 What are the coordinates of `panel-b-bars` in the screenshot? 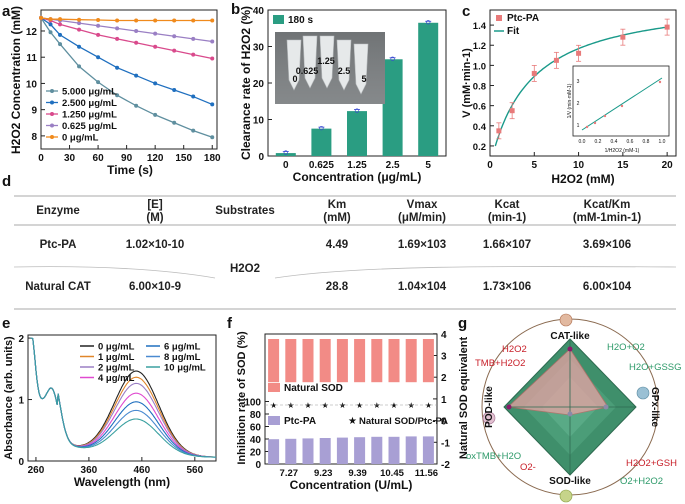 It's located at (357, 88).